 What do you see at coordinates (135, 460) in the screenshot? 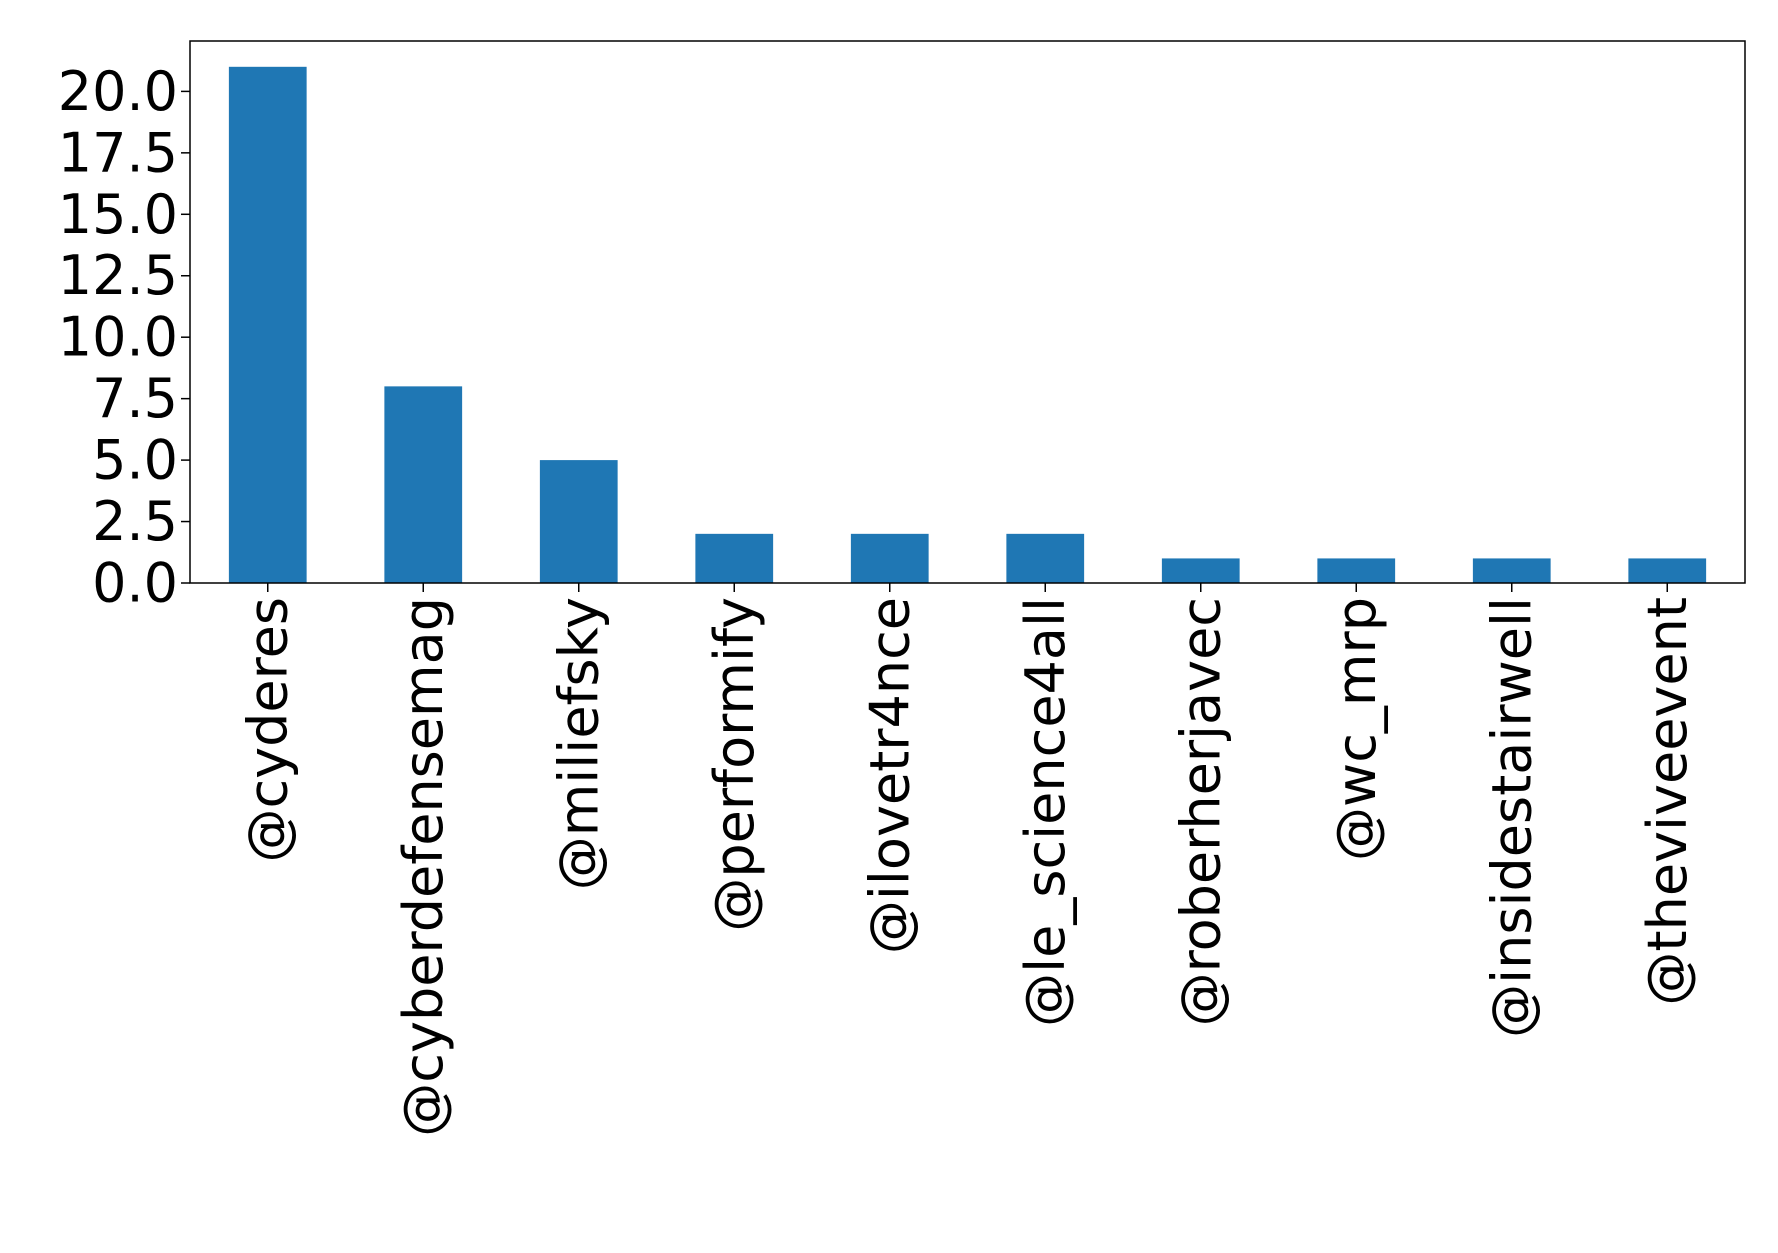
I see `y-tick-label: 5.0` at bounding box center [135, 460].